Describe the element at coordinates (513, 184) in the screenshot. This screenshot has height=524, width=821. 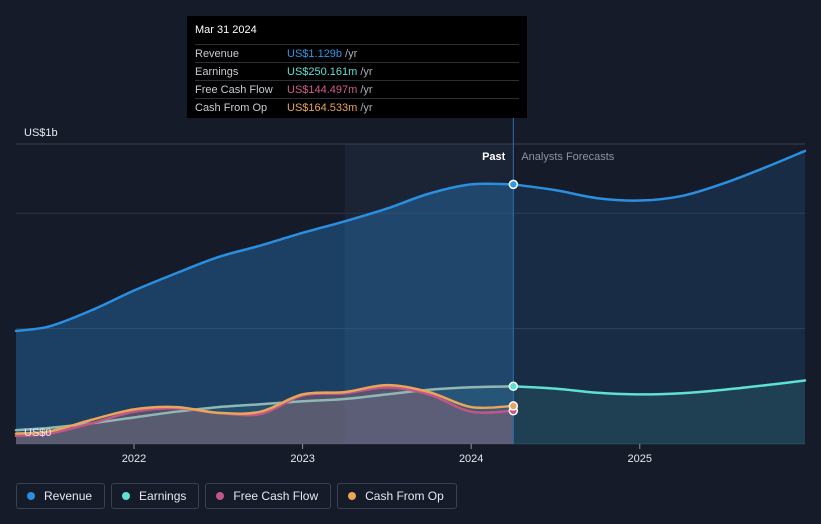
I see `revenue-marker` at that location.